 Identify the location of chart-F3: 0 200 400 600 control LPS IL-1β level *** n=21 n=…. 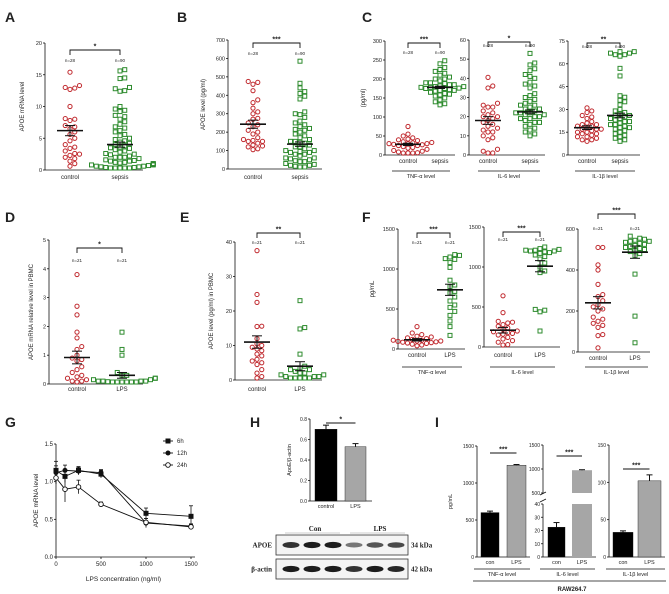
(609, 292).